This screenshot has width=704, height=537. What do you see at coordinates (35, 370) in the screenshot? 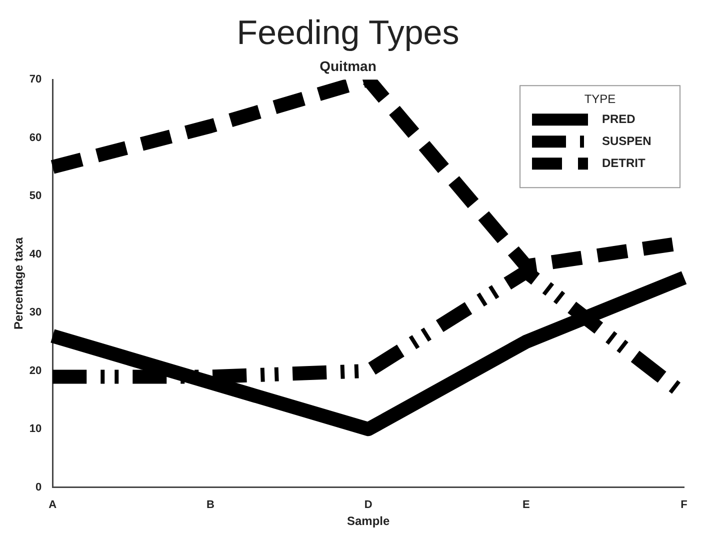
I see `y-tick-label: 20` at bounding box center [35, 370].